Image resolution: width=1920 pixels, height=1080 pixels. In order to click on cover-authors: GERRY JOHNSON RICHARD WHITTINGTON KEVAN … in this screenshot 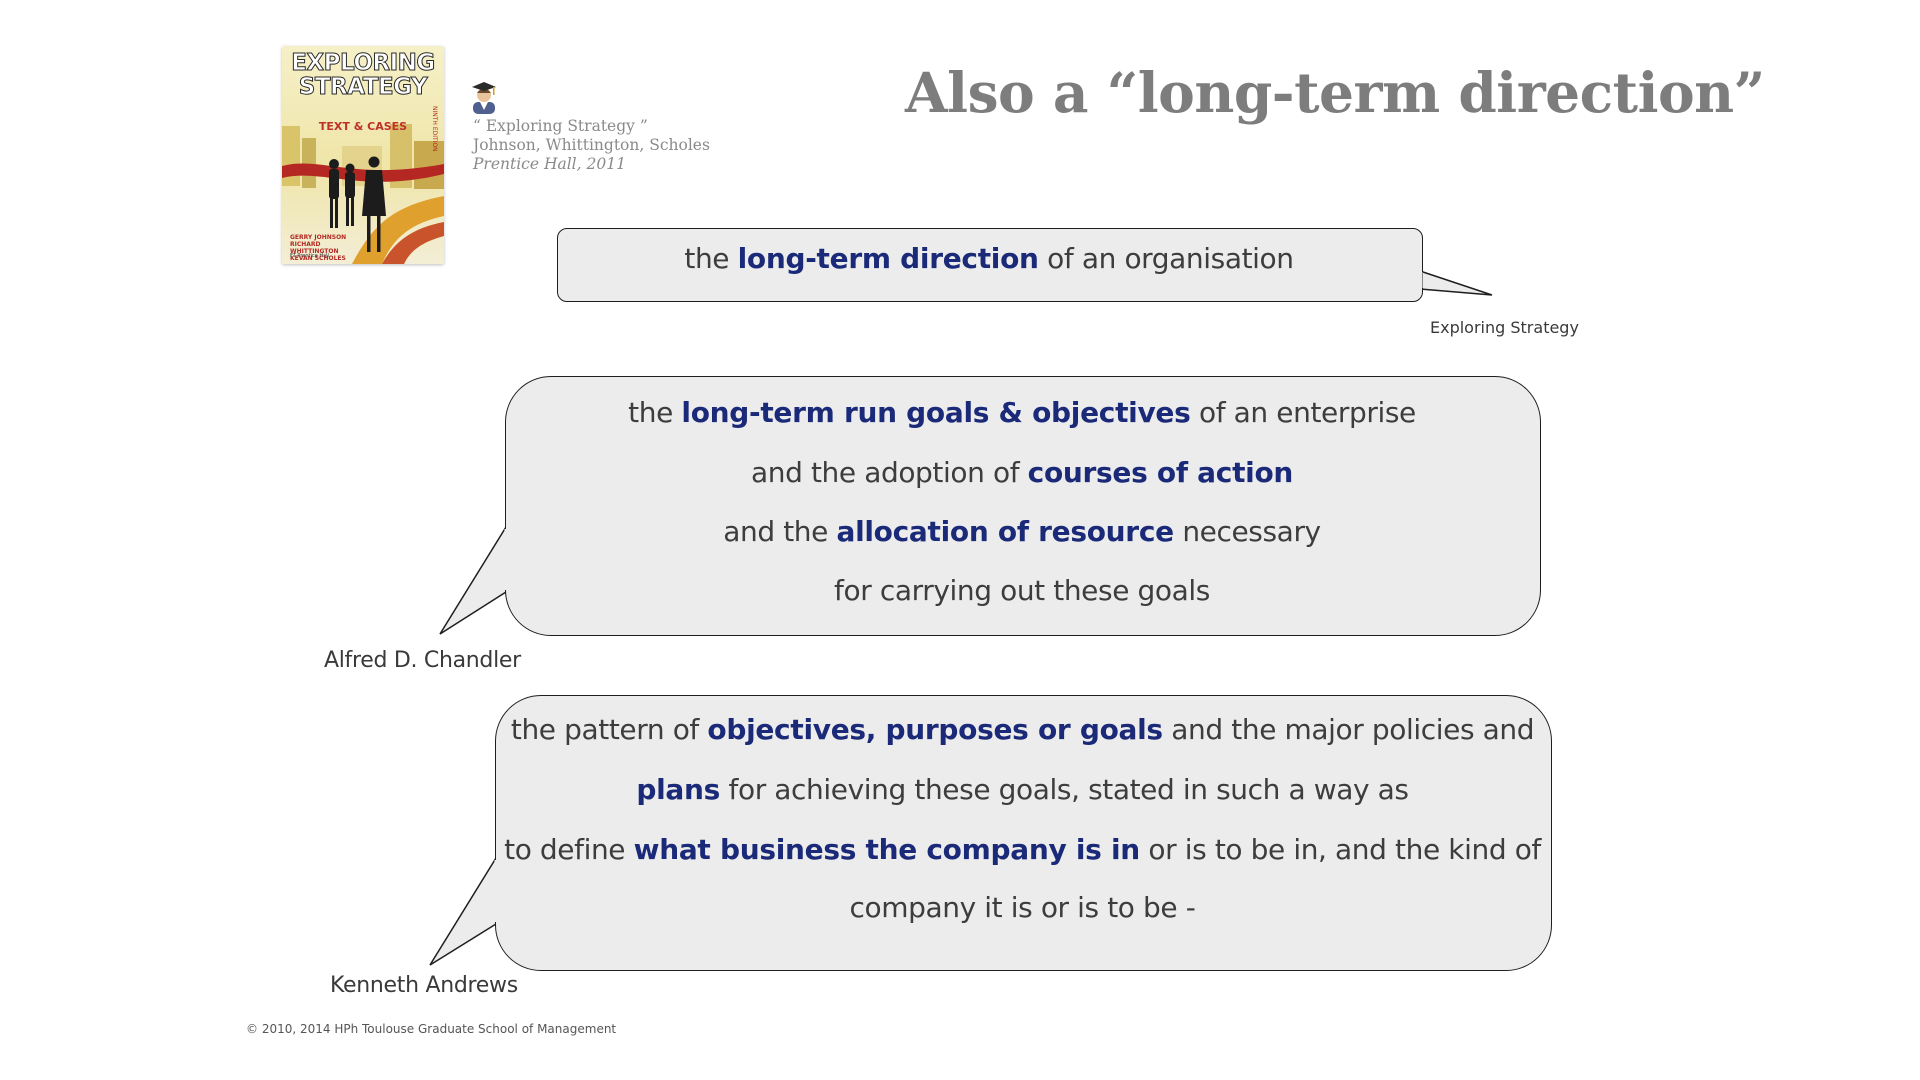, I will do `click(325, 248)`.